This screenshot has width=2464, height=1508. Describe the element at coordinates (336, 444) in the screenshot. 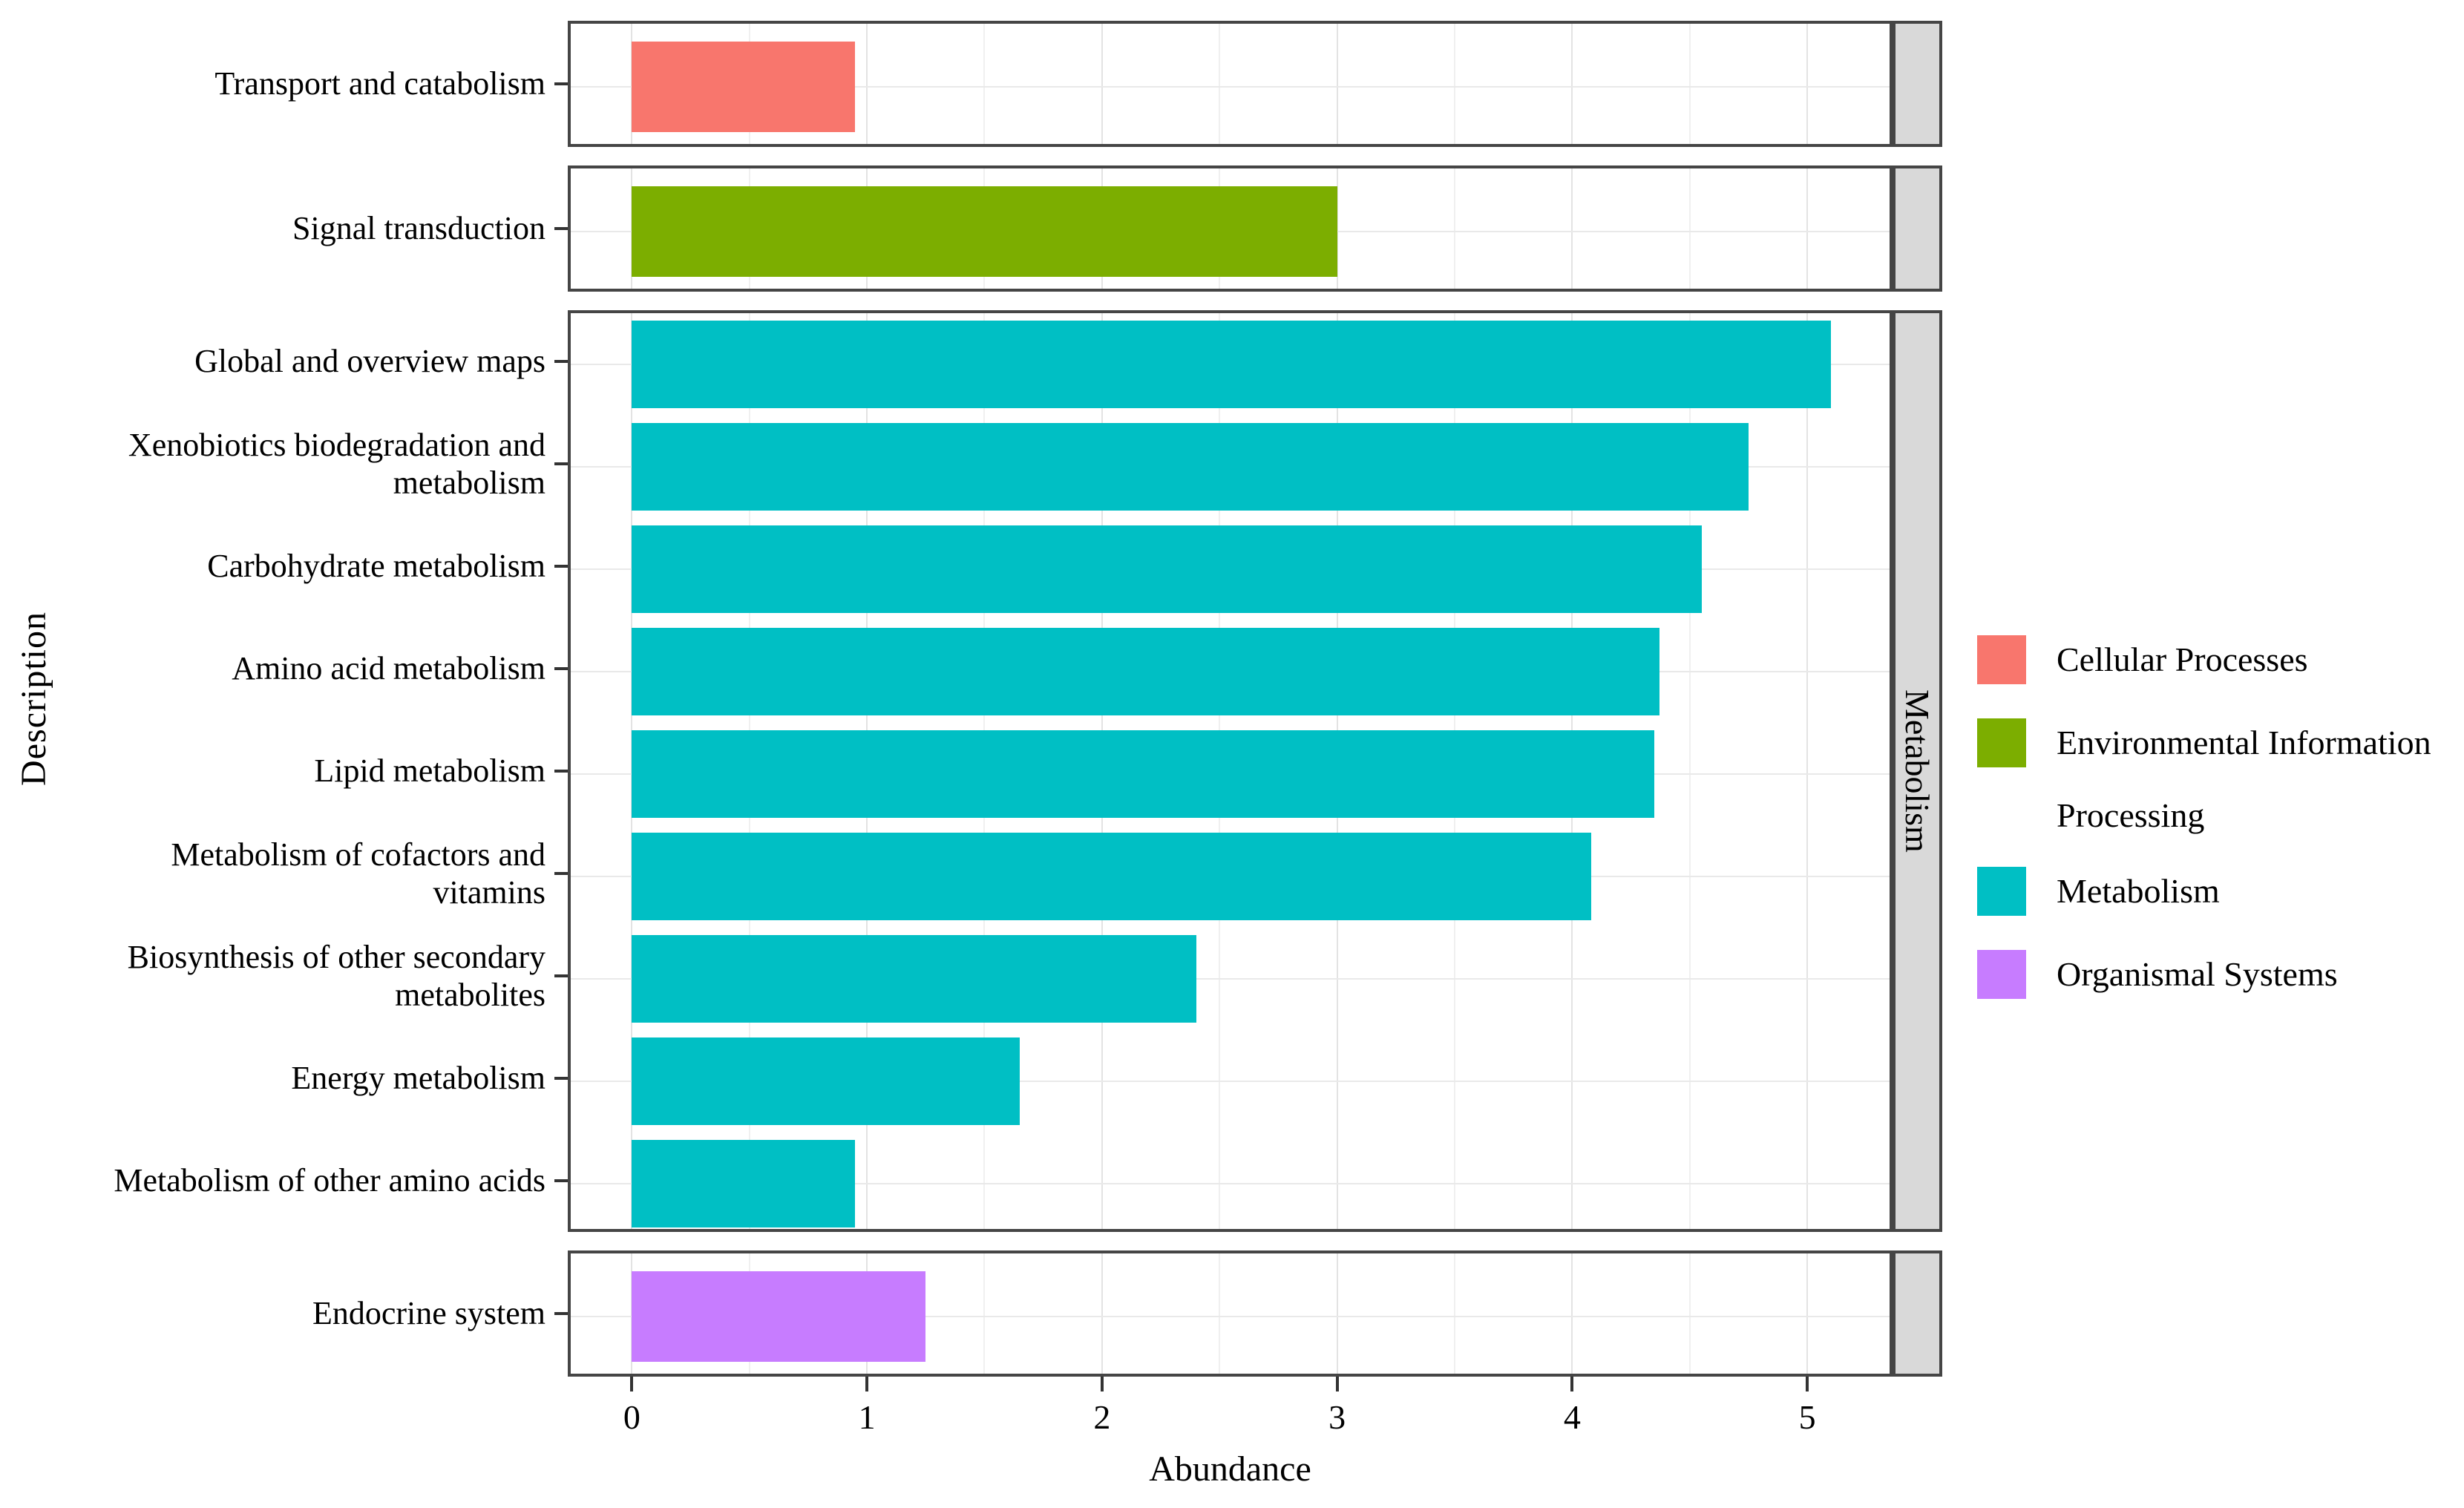

I see `y-tick-label-line: Xenobiotics biodegradation and` at that location.